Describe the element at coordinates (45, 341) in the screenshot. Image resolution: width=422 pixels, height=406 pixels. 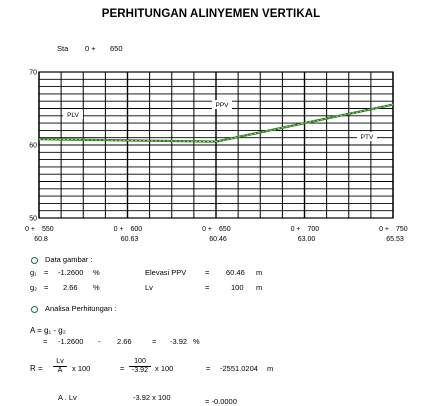
I see `a-calc-equals: =` at that location.